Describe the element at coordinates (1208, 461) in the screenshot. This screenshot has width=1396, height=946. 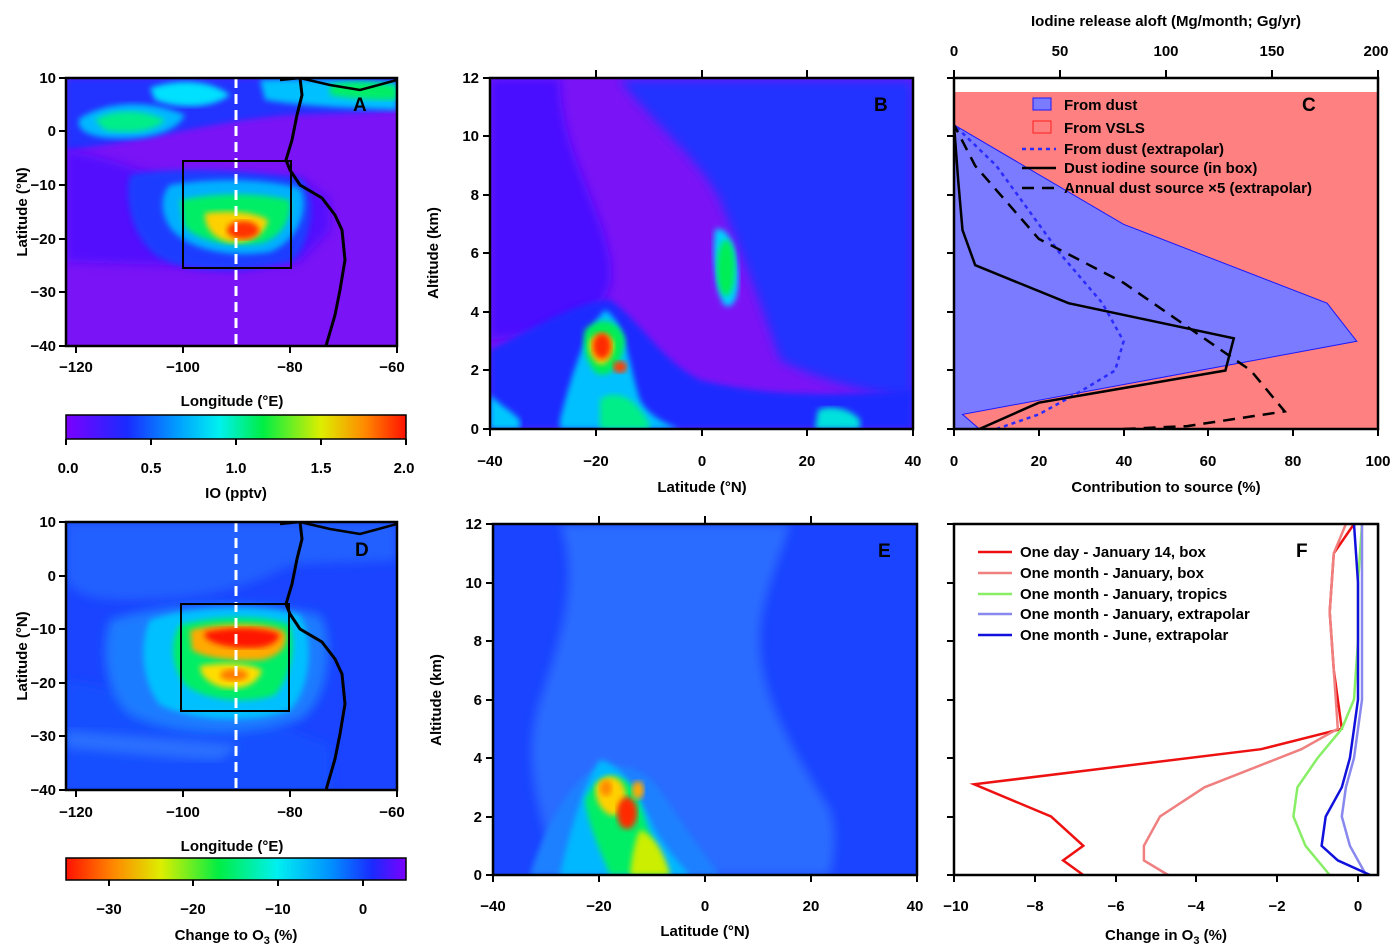
I see `panel-c-xtick: 60` at that location.